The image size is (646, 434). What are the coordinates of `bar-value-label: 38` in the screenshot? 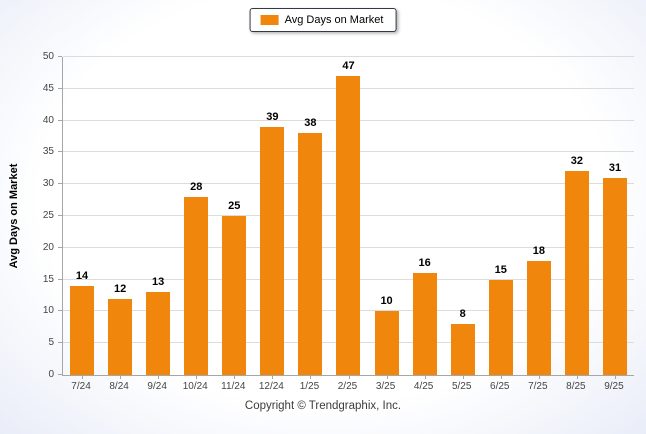 It's located at (310, 123).